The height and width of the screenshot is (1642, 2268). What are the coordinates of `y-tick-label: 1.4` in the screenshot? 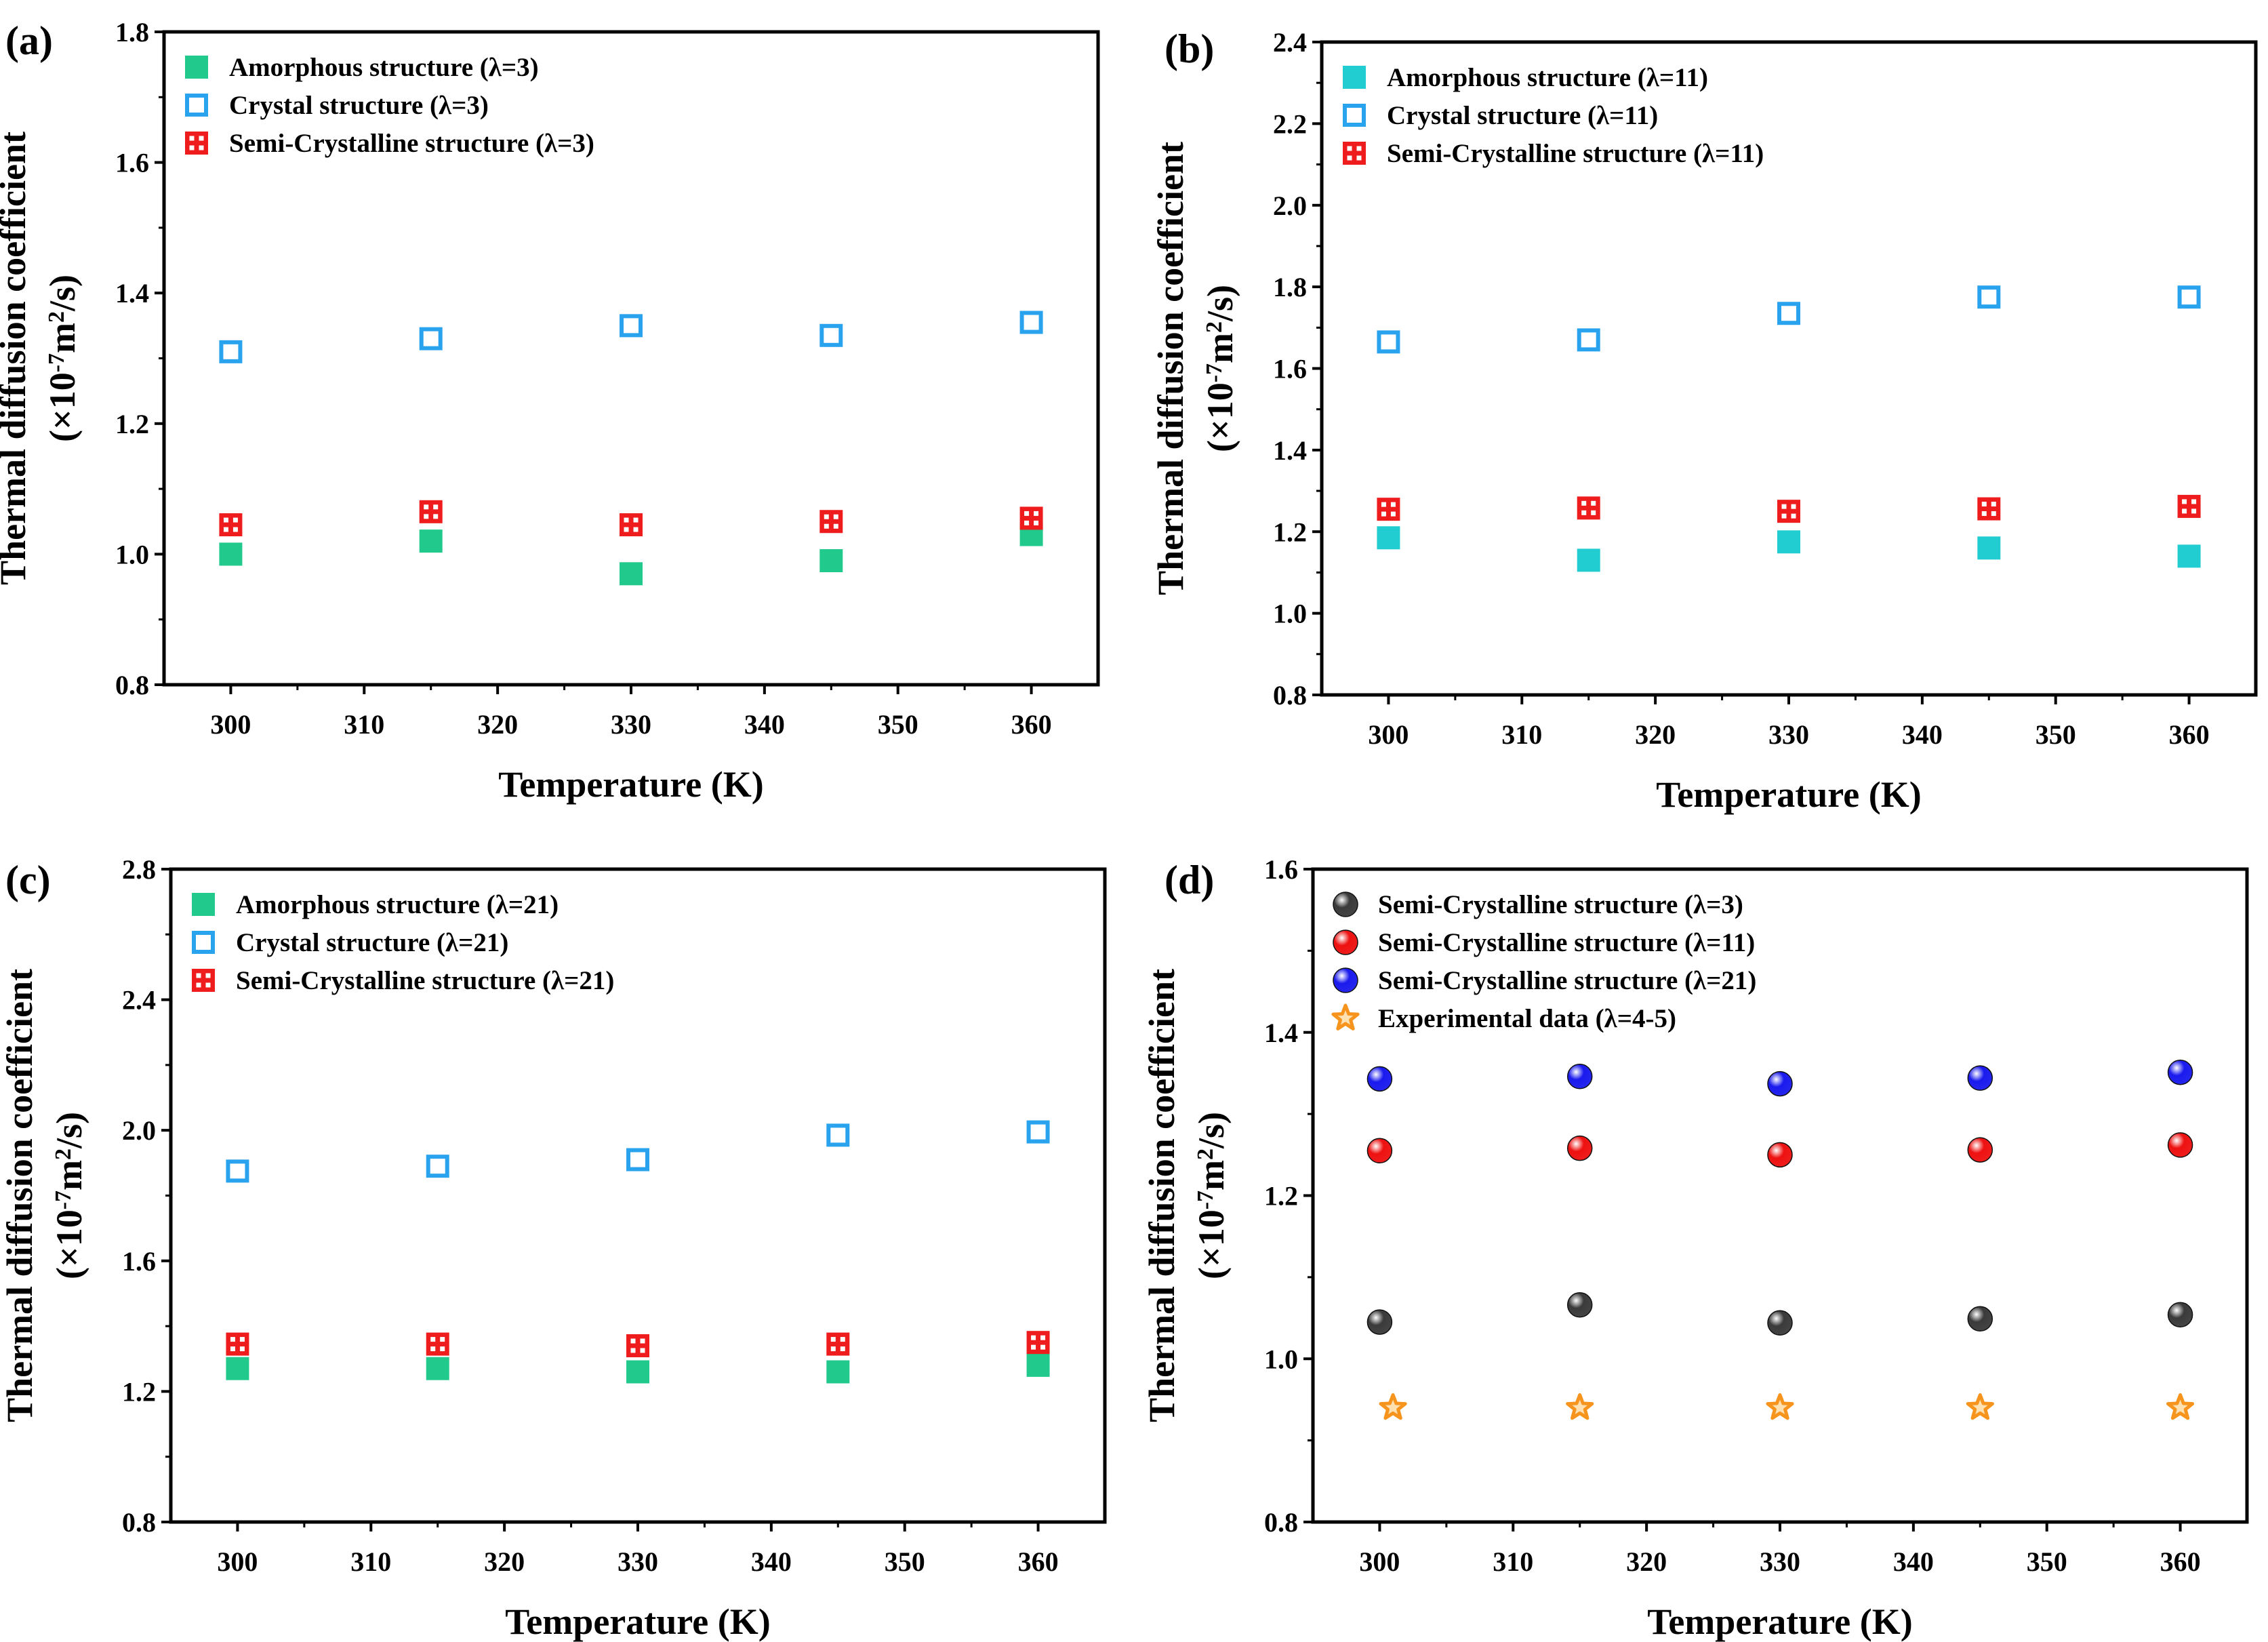 It's located at (132, 293).